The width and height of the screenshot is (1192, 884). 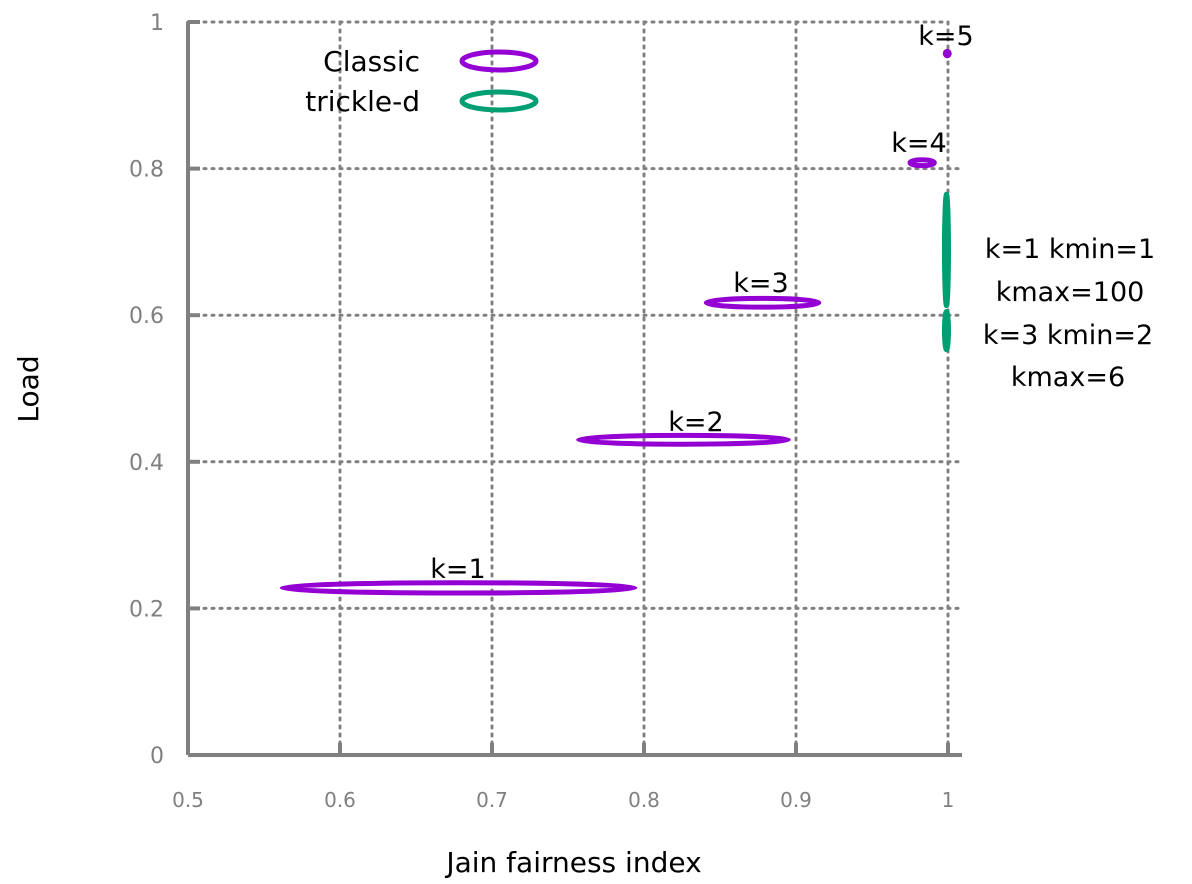 I want to click on legend-label-classic: Classic, so click(x=371, y=61).